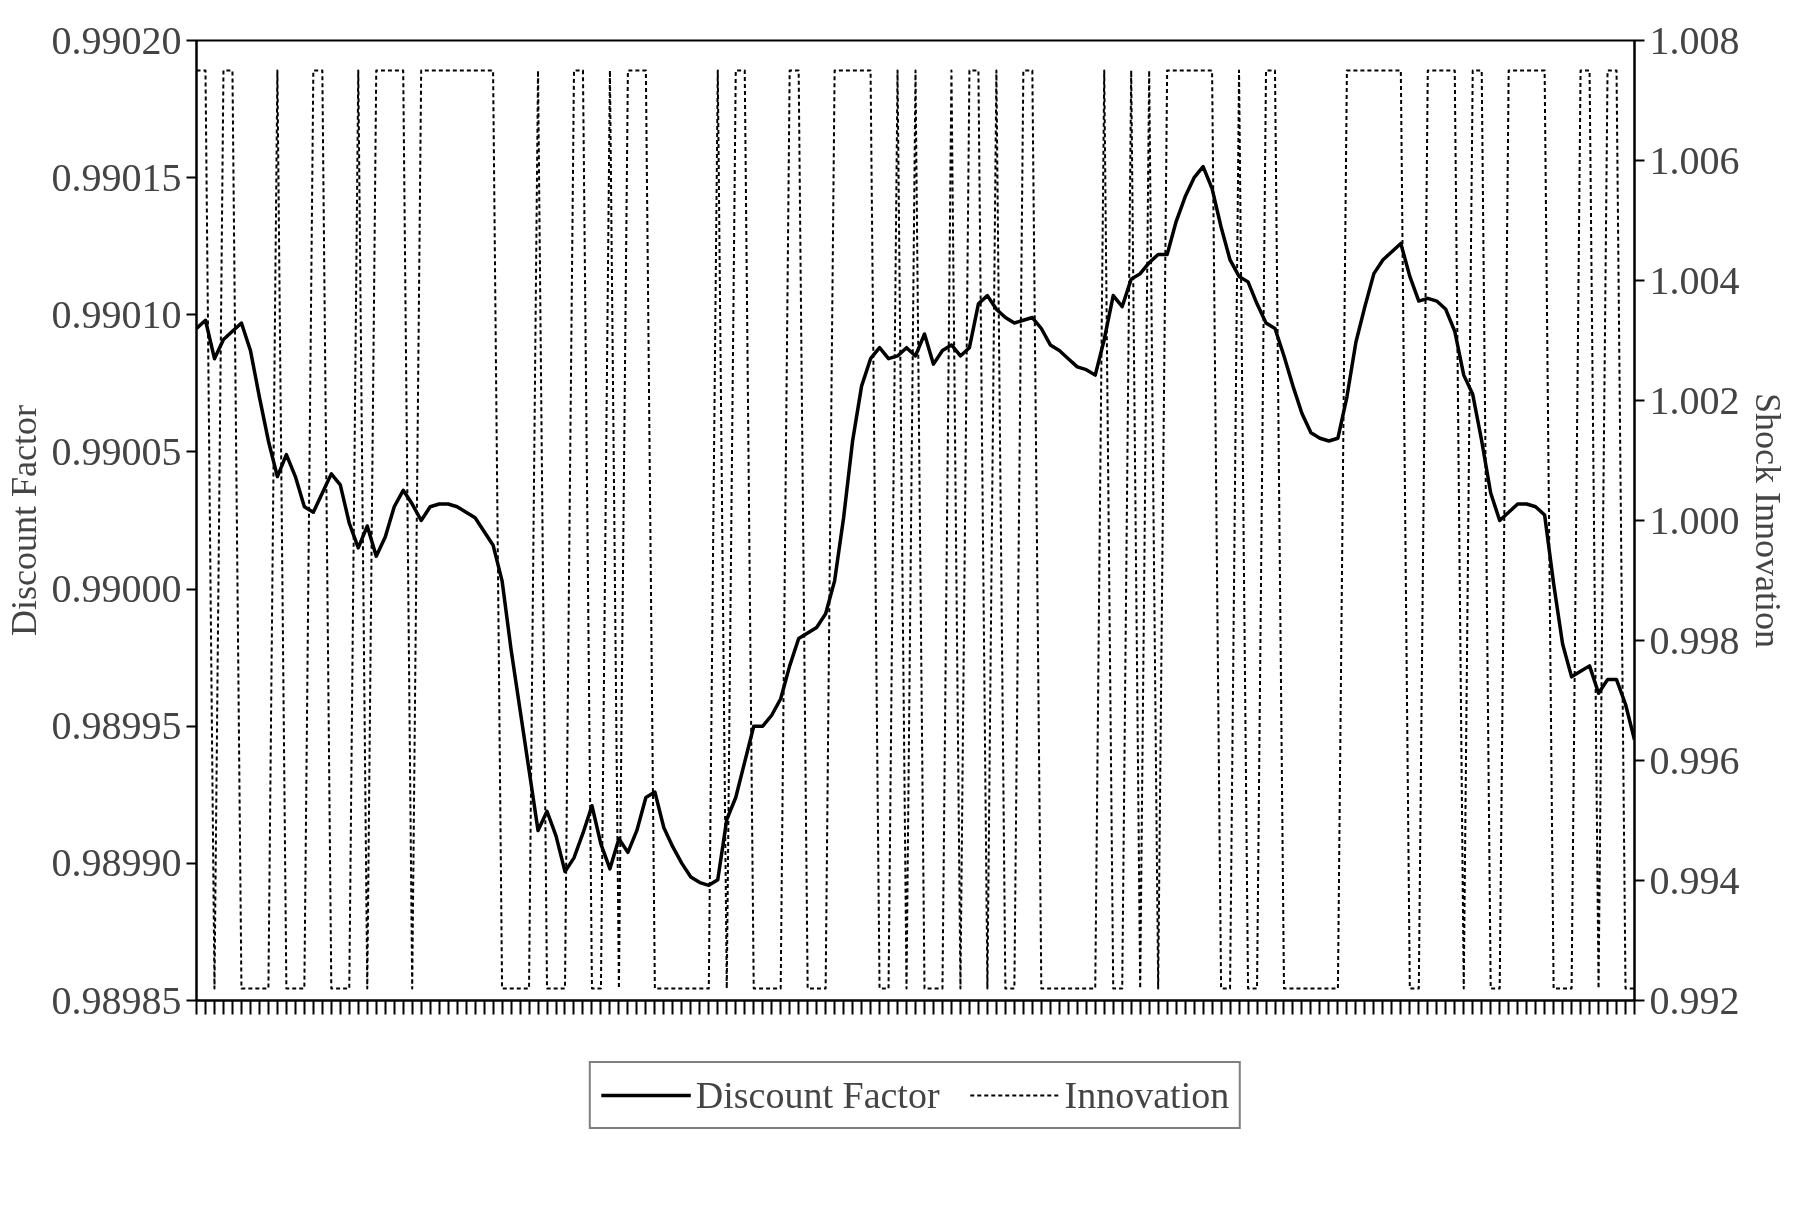 This screenshot has width=1813, height=1205. Describe the element at coordinates (116, 1000) in the screenshot. I see `y-tick-label: 0.98985` at that location.